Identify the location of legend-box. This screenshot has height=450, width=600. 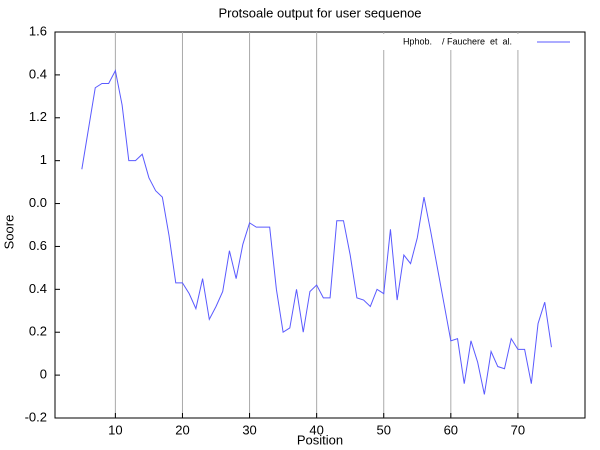
(440, 42).